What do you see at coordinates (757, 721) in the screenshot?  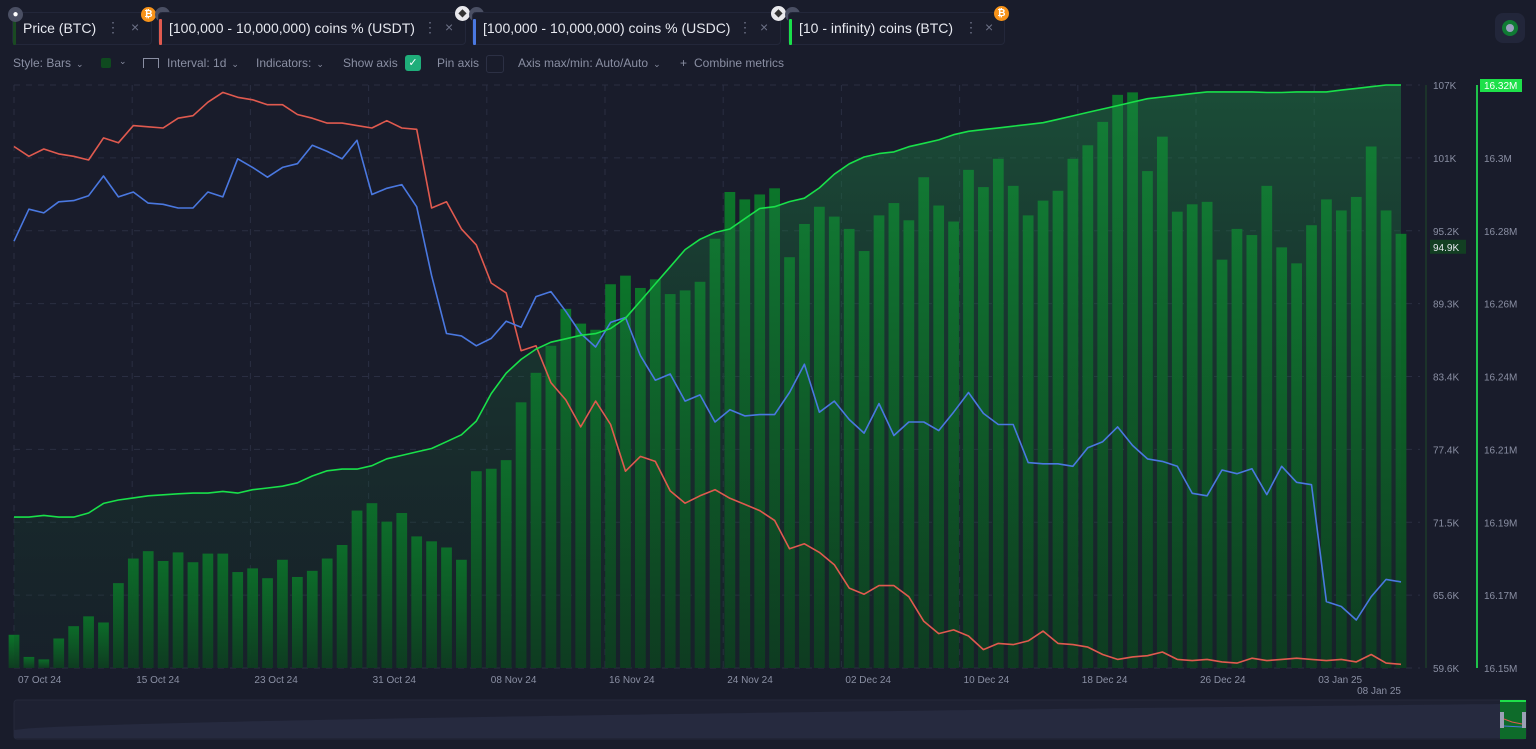 I see `navigator-preview` at bounding box center [757, 721].